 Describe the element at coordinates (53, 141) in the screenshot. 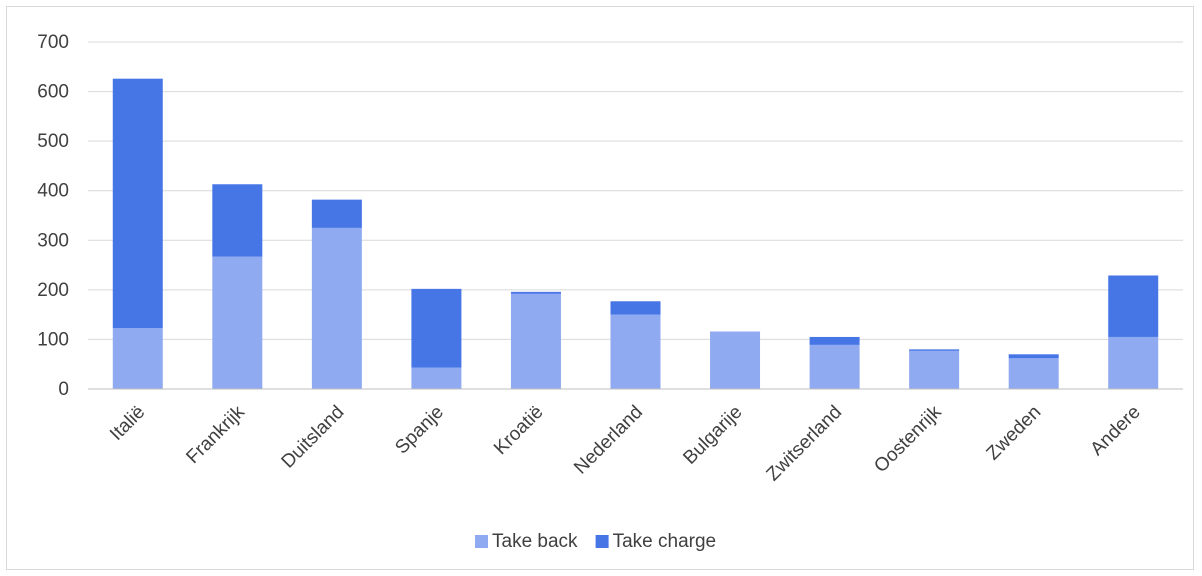

I see `y-tick-label: 500` at that location.